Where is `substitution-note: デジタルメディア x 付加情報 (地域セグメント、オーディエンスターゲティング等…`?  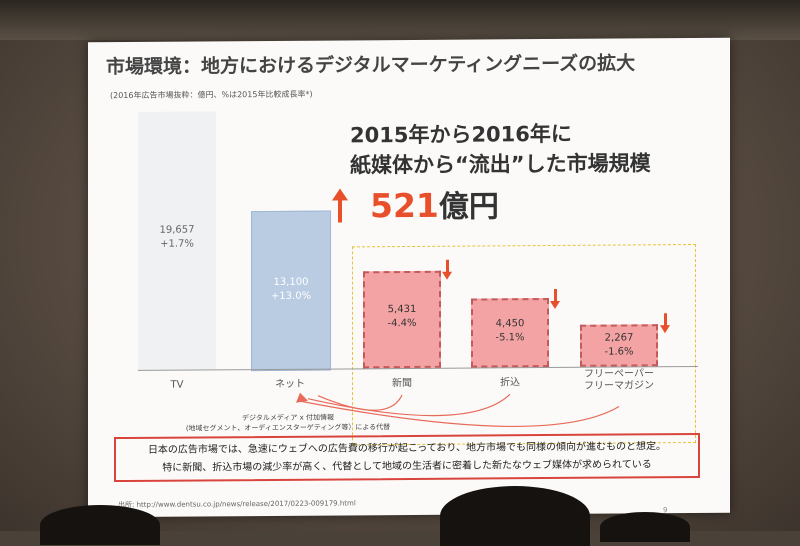
substitution-note: デジタルメディア x 付加情報 (地域セグメント、オーディエンスターゲティング等… is located at coordinates (288, 423).